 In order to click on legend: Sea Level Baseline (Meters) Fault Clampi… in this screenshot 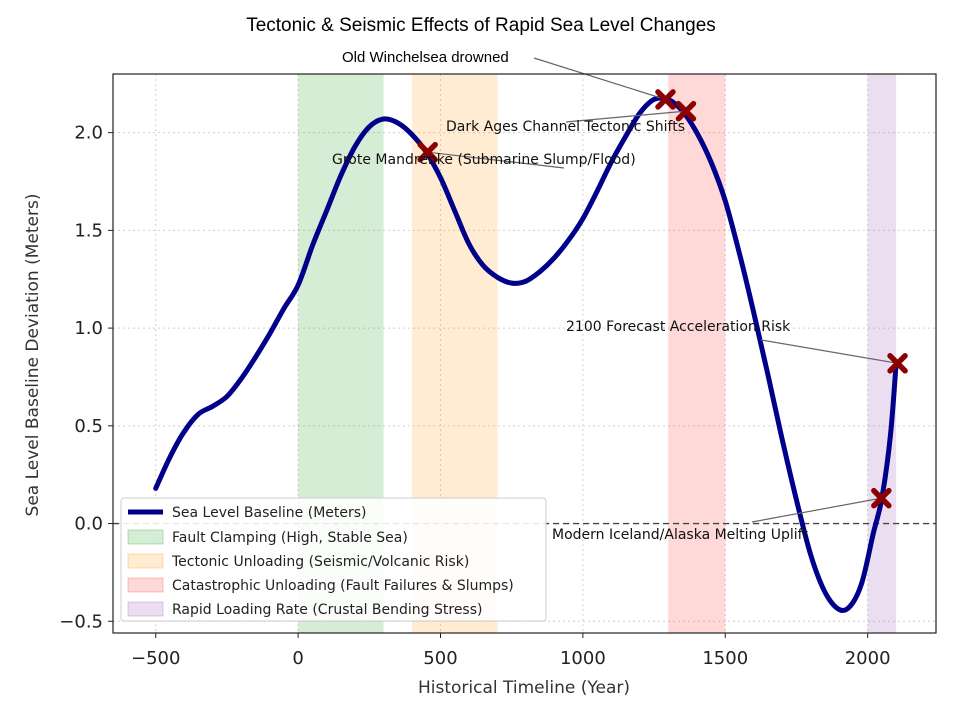, I will do `click(333, 559)`.